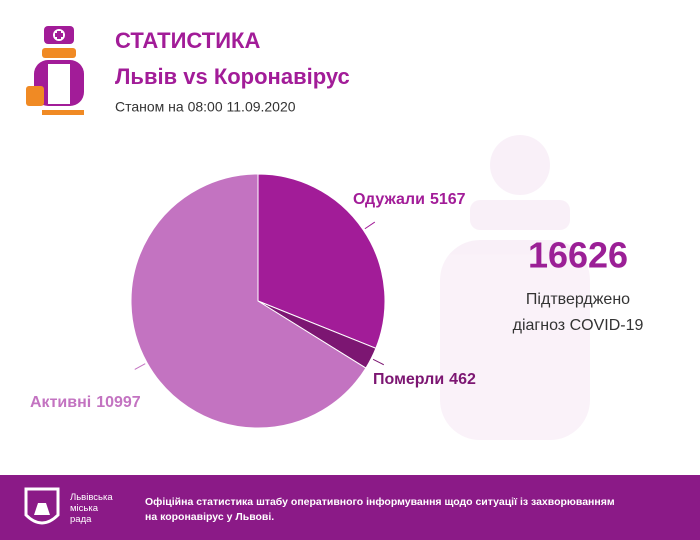 The image size is (700, 540). I want to click on slice-category: Одужали, so click(389, 199).